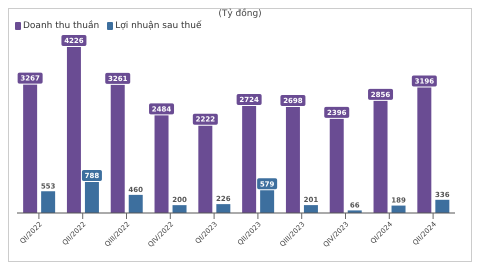 This screenshot has width=480, height=270. Describe the element at coordinates (61, 26) in the screenshot. I see `legend-label: Doanh thu thuần` at that location.